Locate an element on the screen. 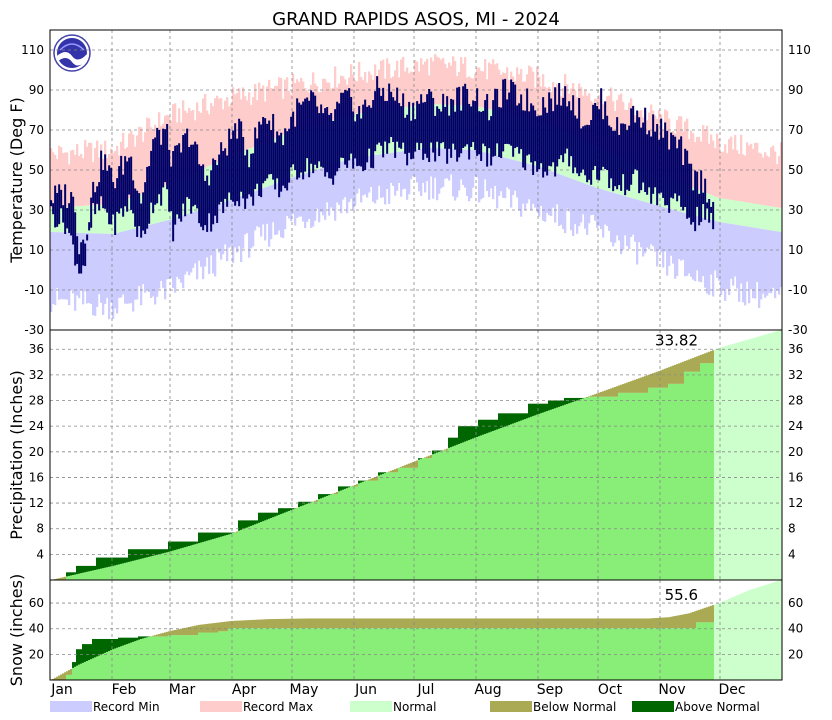 The image size is (832, 720). y-tick-label-right: 8 is located at coordinates (792, 529).